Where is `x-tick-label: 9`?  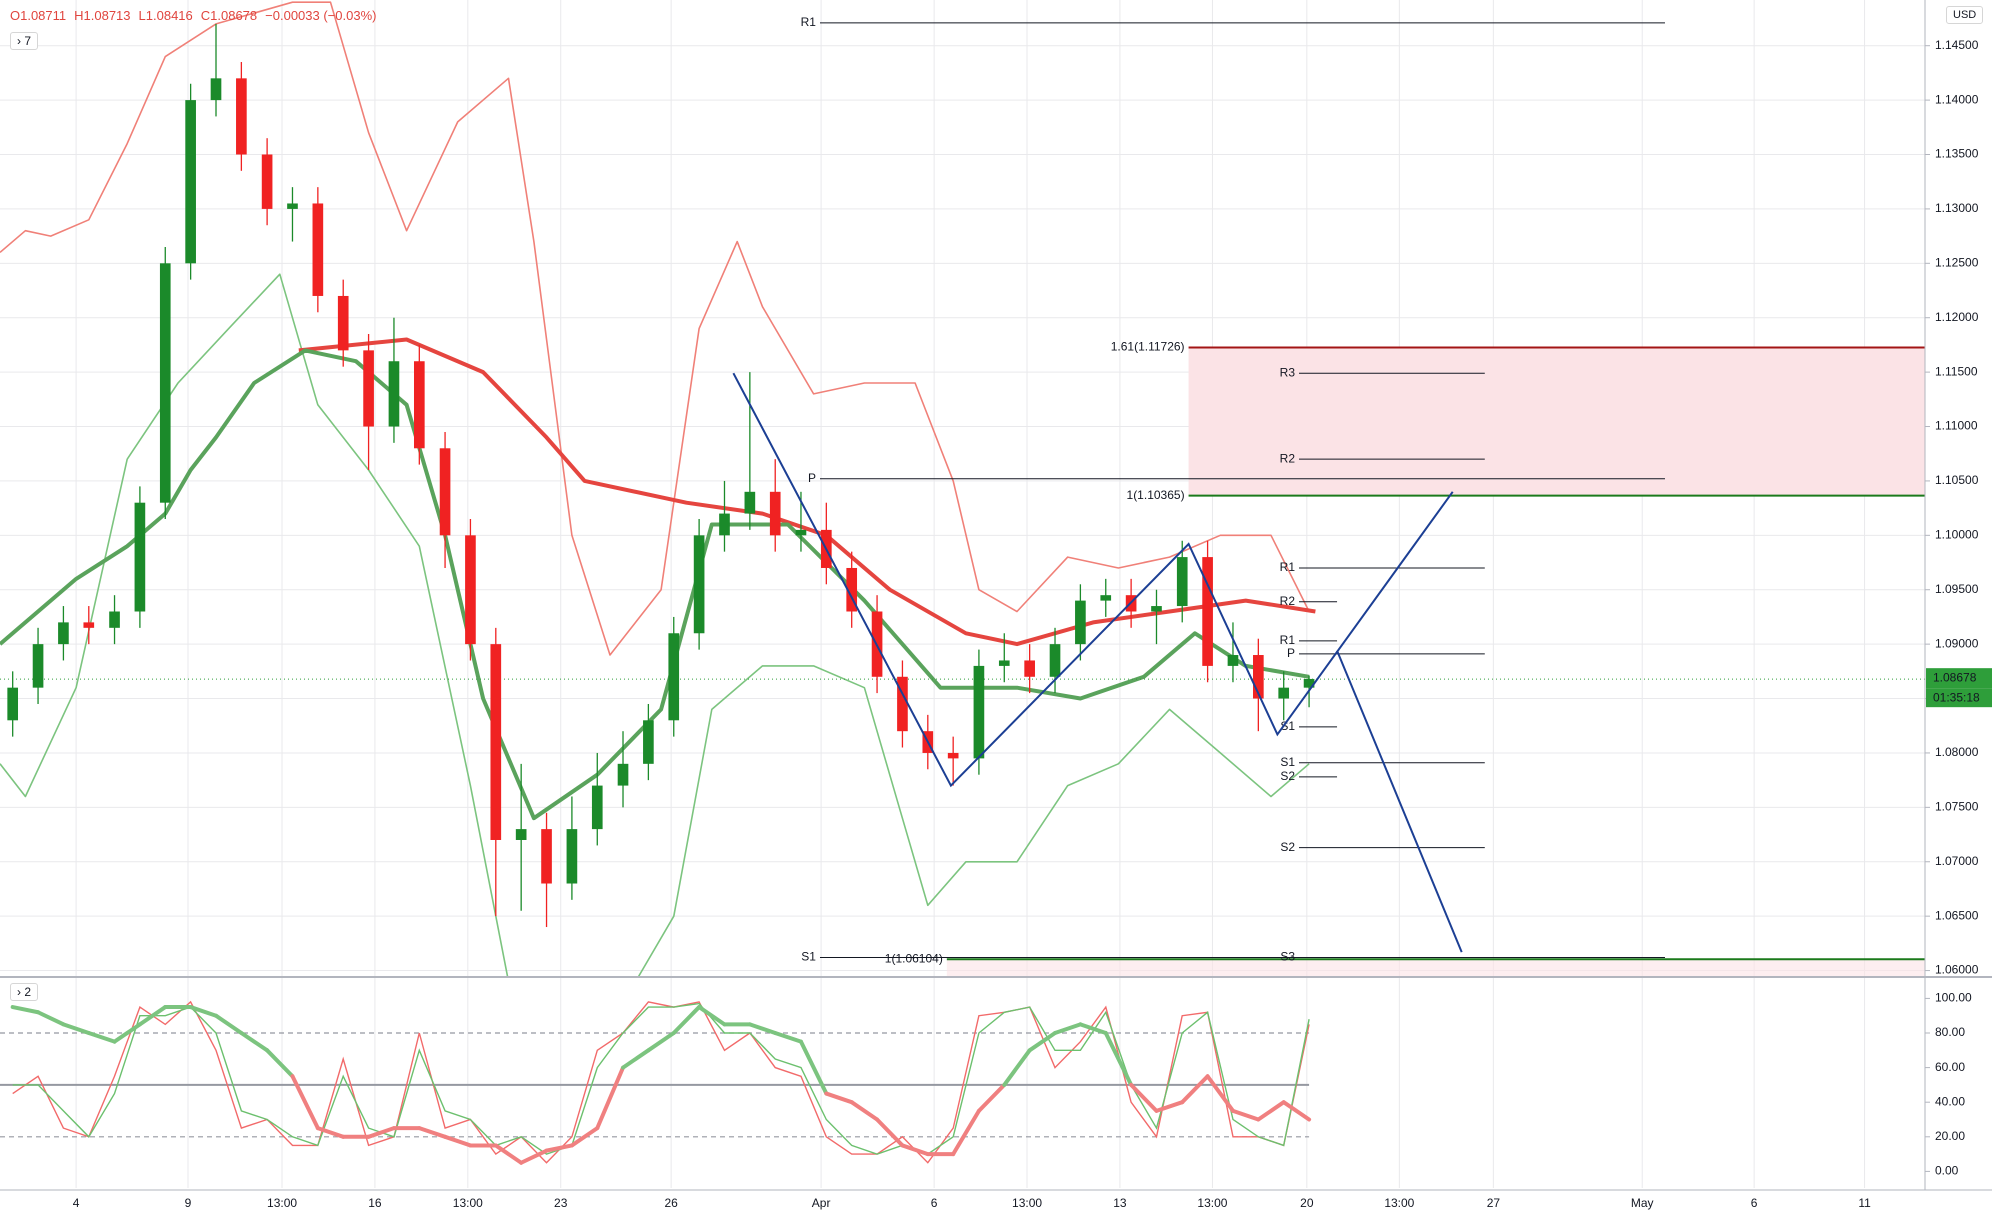
x-tick-label: 9 is located at coordinates (188, 1203).